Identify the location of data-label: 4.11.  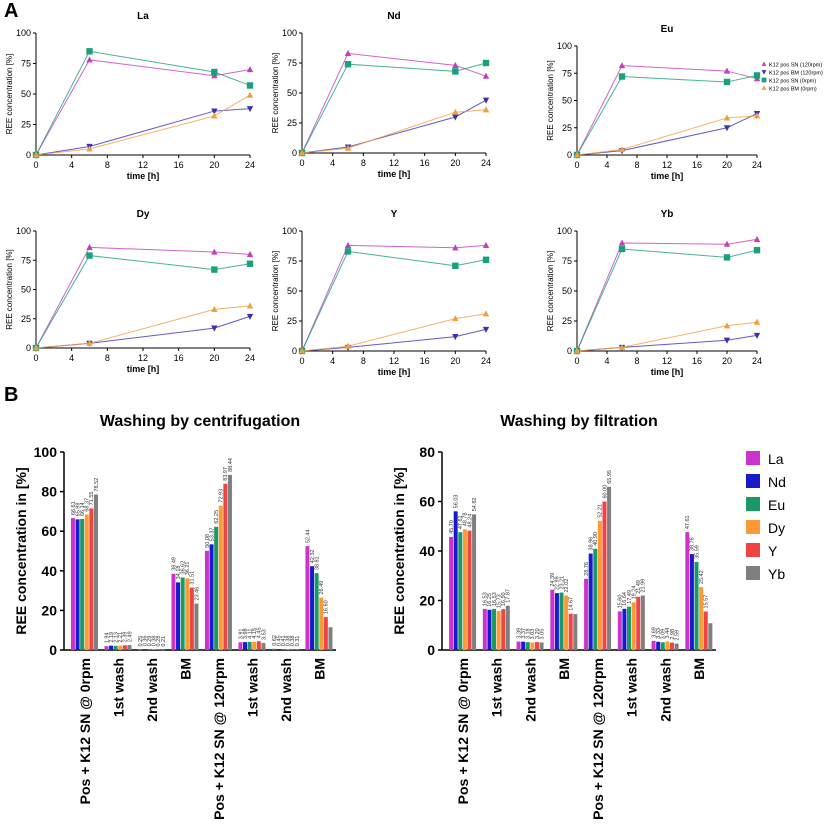
(250, 634).